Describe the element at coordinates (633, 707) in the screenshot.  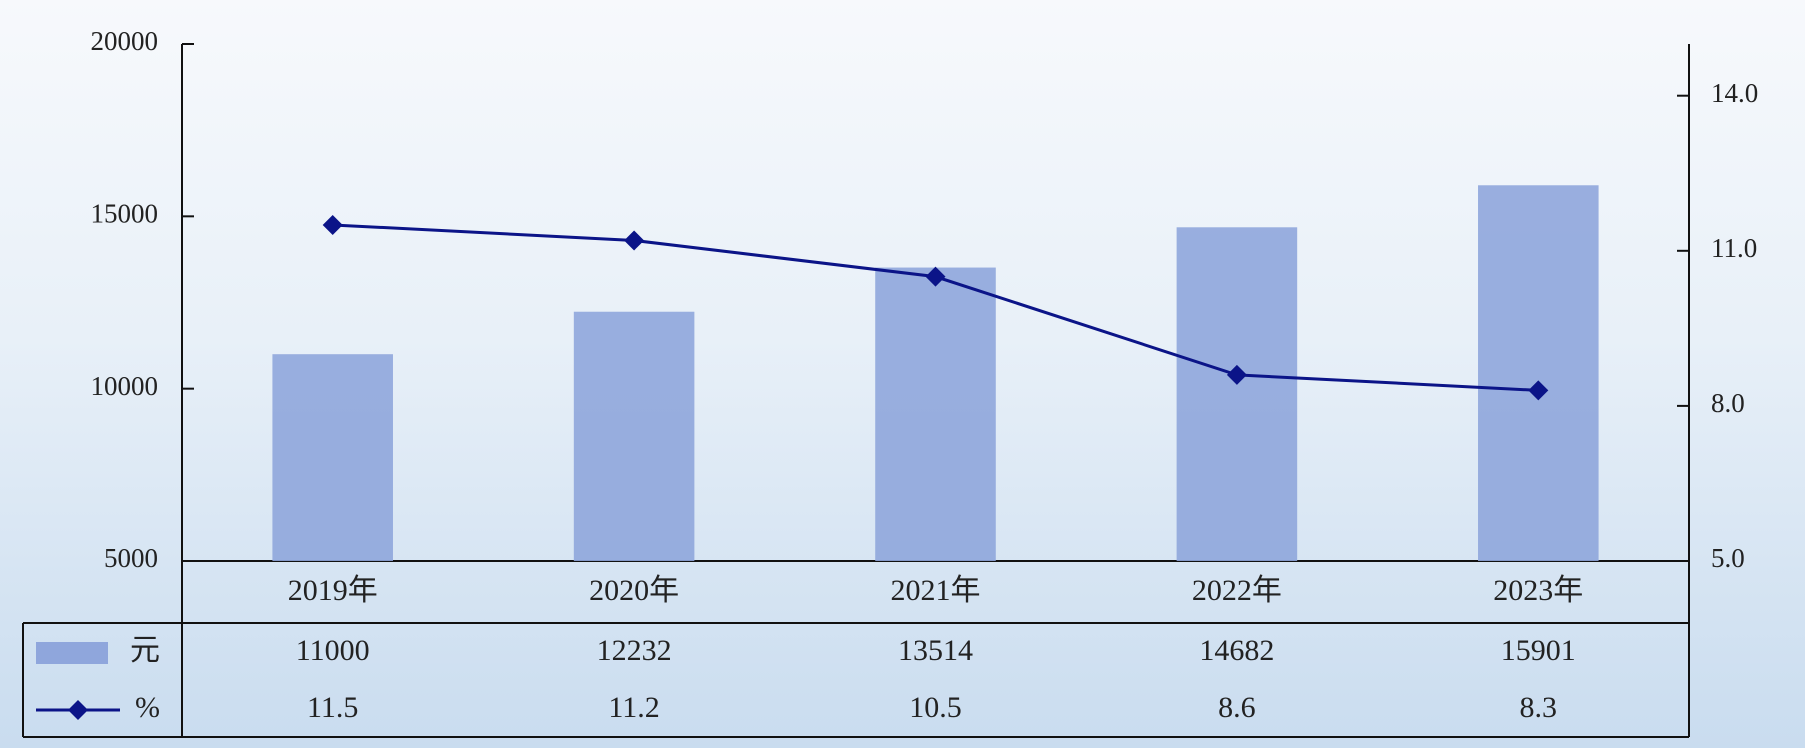
I see `table-value: 11.2` at that location.